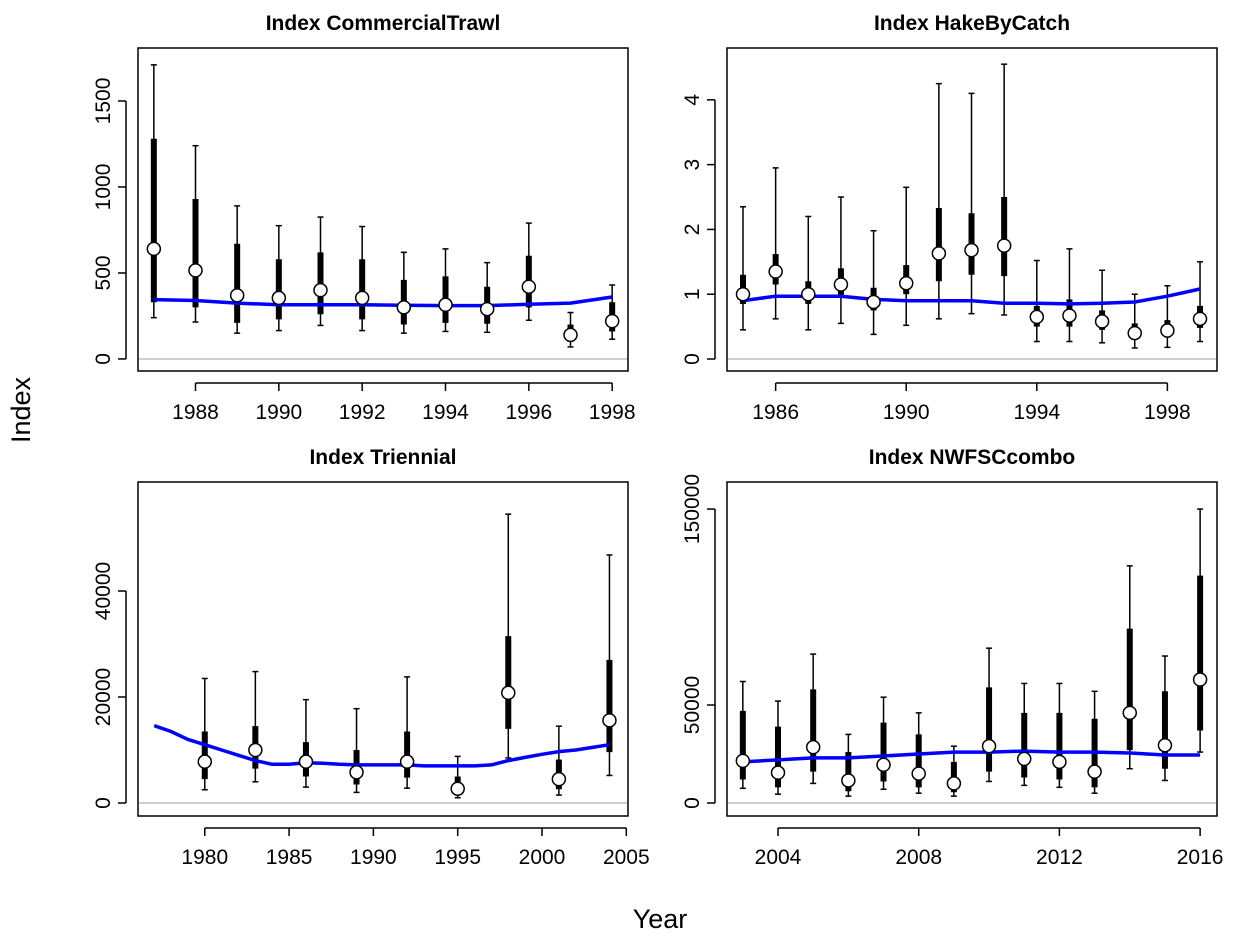 The width and height of the screenshot is (1237, 946). I want to click on x-tick-label: 2012, so click(1059, 857).